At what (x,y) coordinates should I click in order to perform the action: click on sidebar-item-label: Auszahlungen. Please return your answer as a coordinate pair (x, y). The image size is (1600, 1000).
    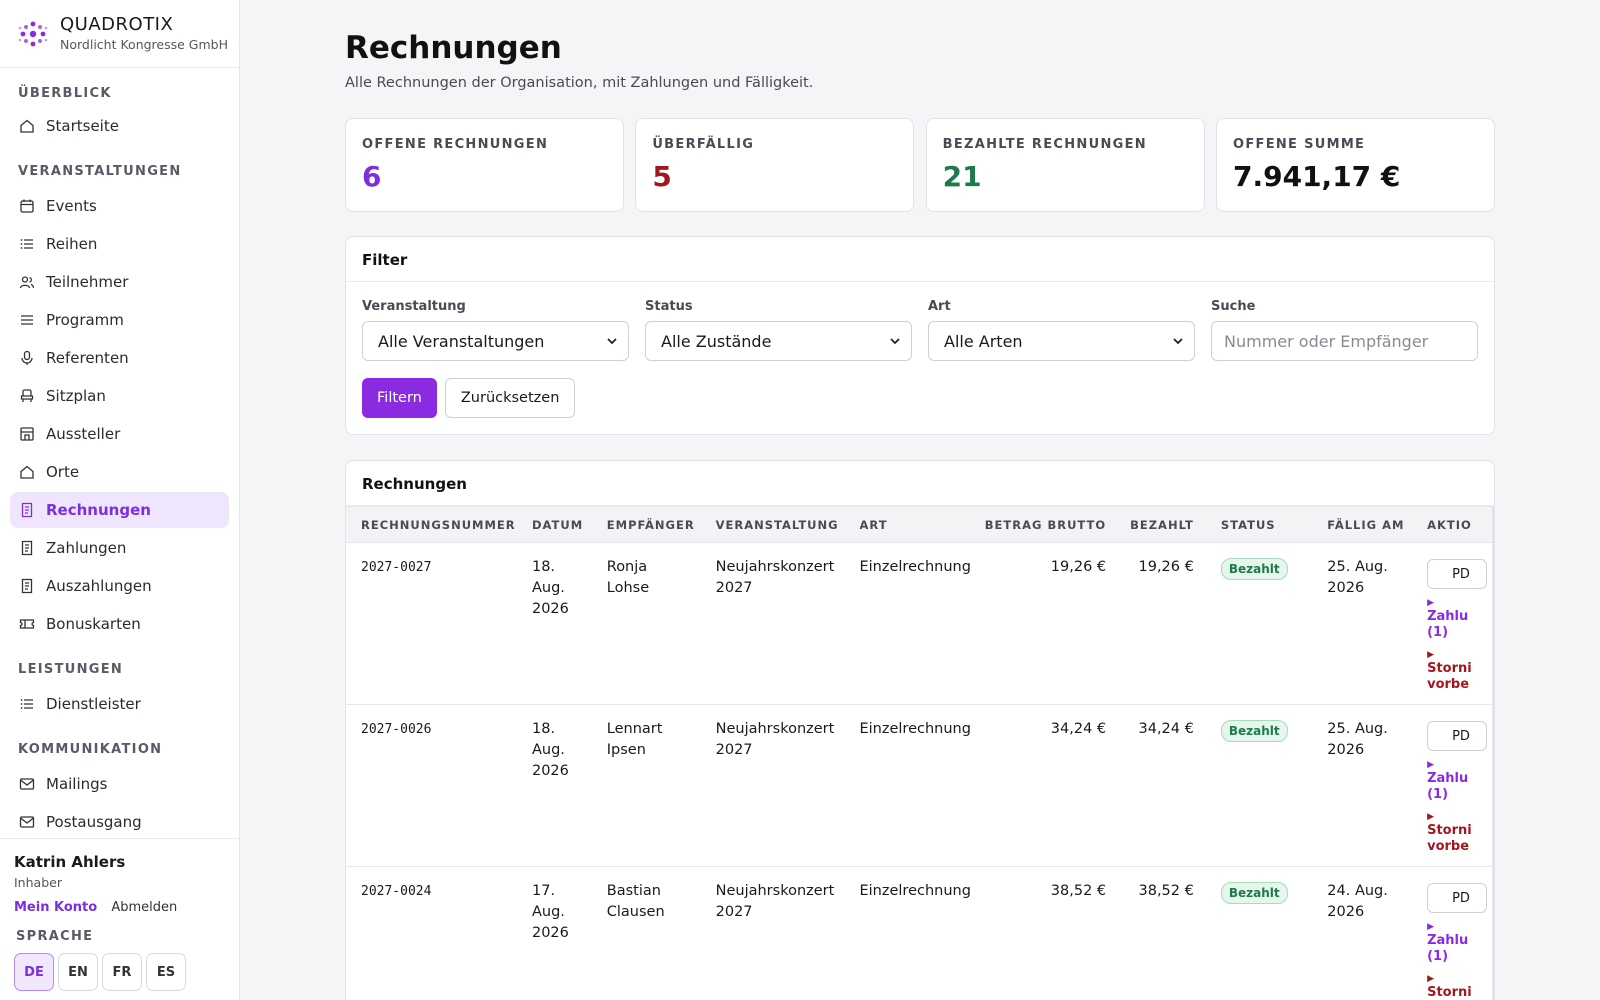
    Looking at the image, I should click on (99, 586).